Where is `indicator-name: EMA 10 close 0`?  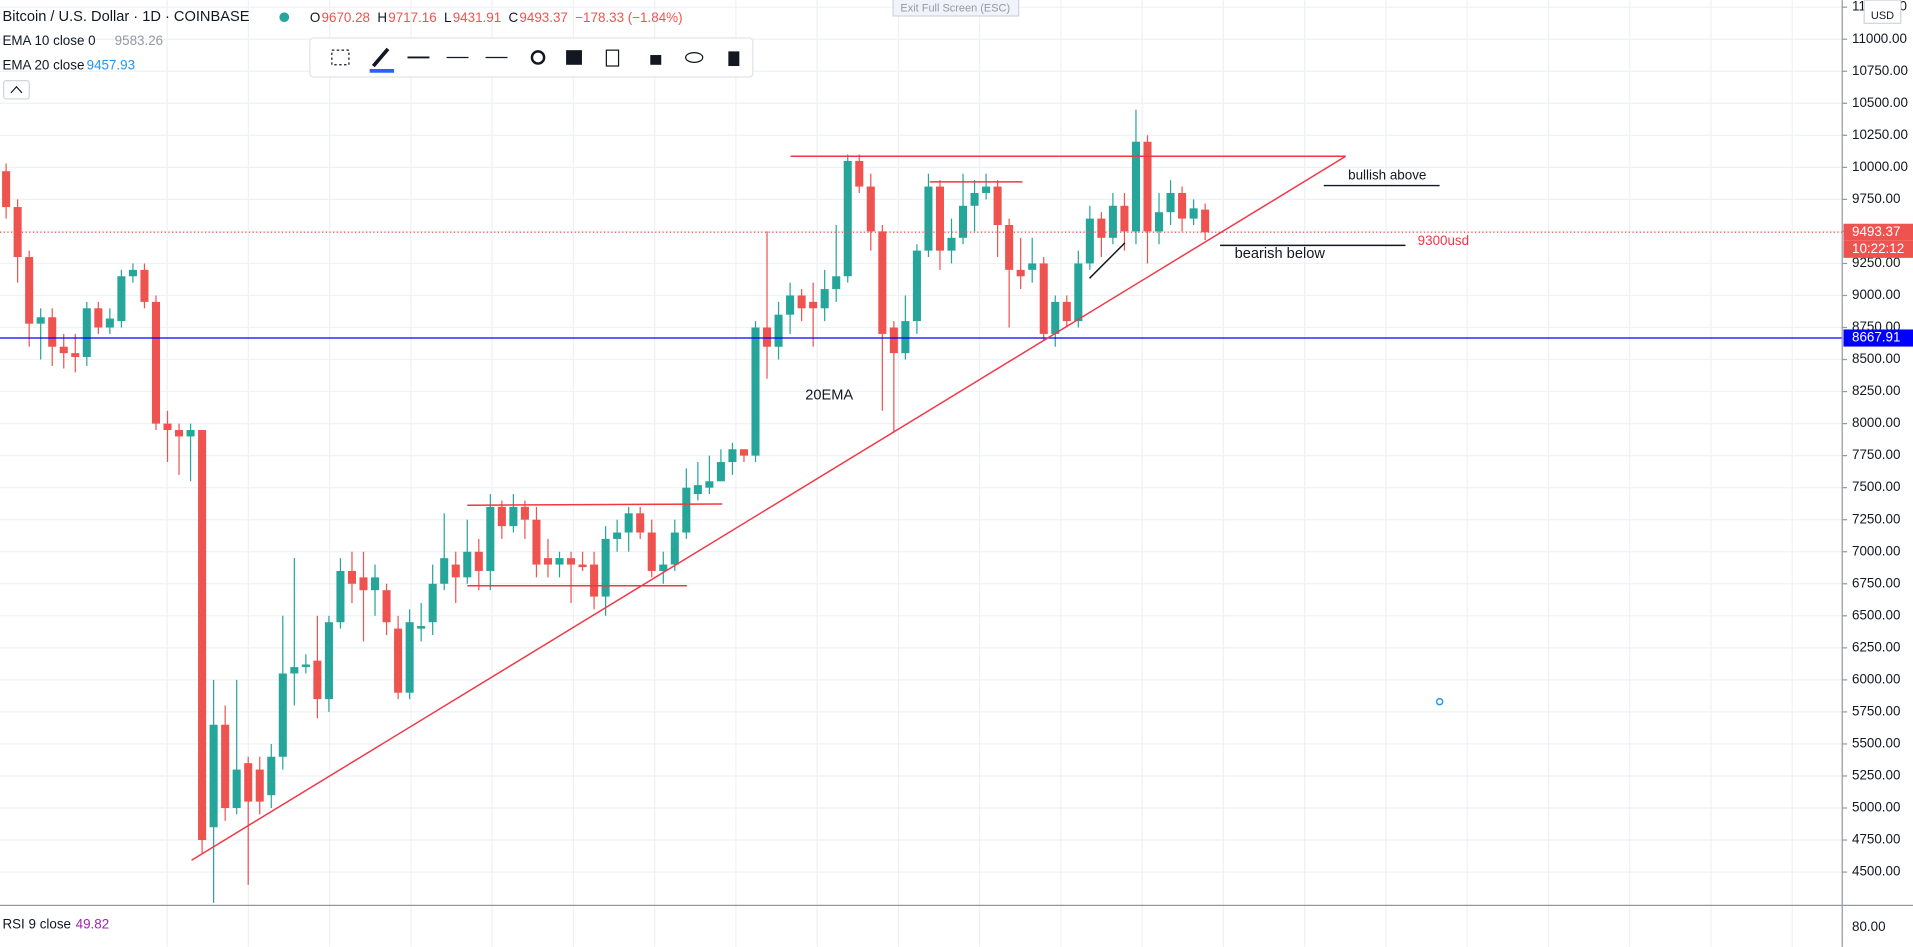 indicator-name: EMA 10 close 0 is located at coordinates (48, 40).